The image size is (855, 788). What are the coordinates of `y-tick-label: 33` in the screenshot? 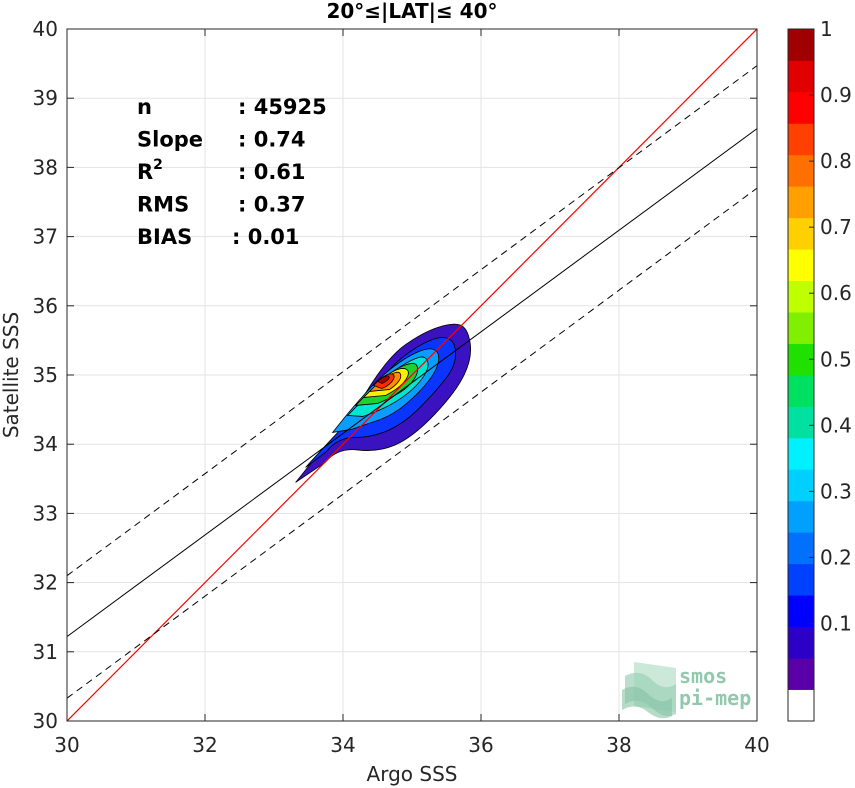 It's located at (45, 513).